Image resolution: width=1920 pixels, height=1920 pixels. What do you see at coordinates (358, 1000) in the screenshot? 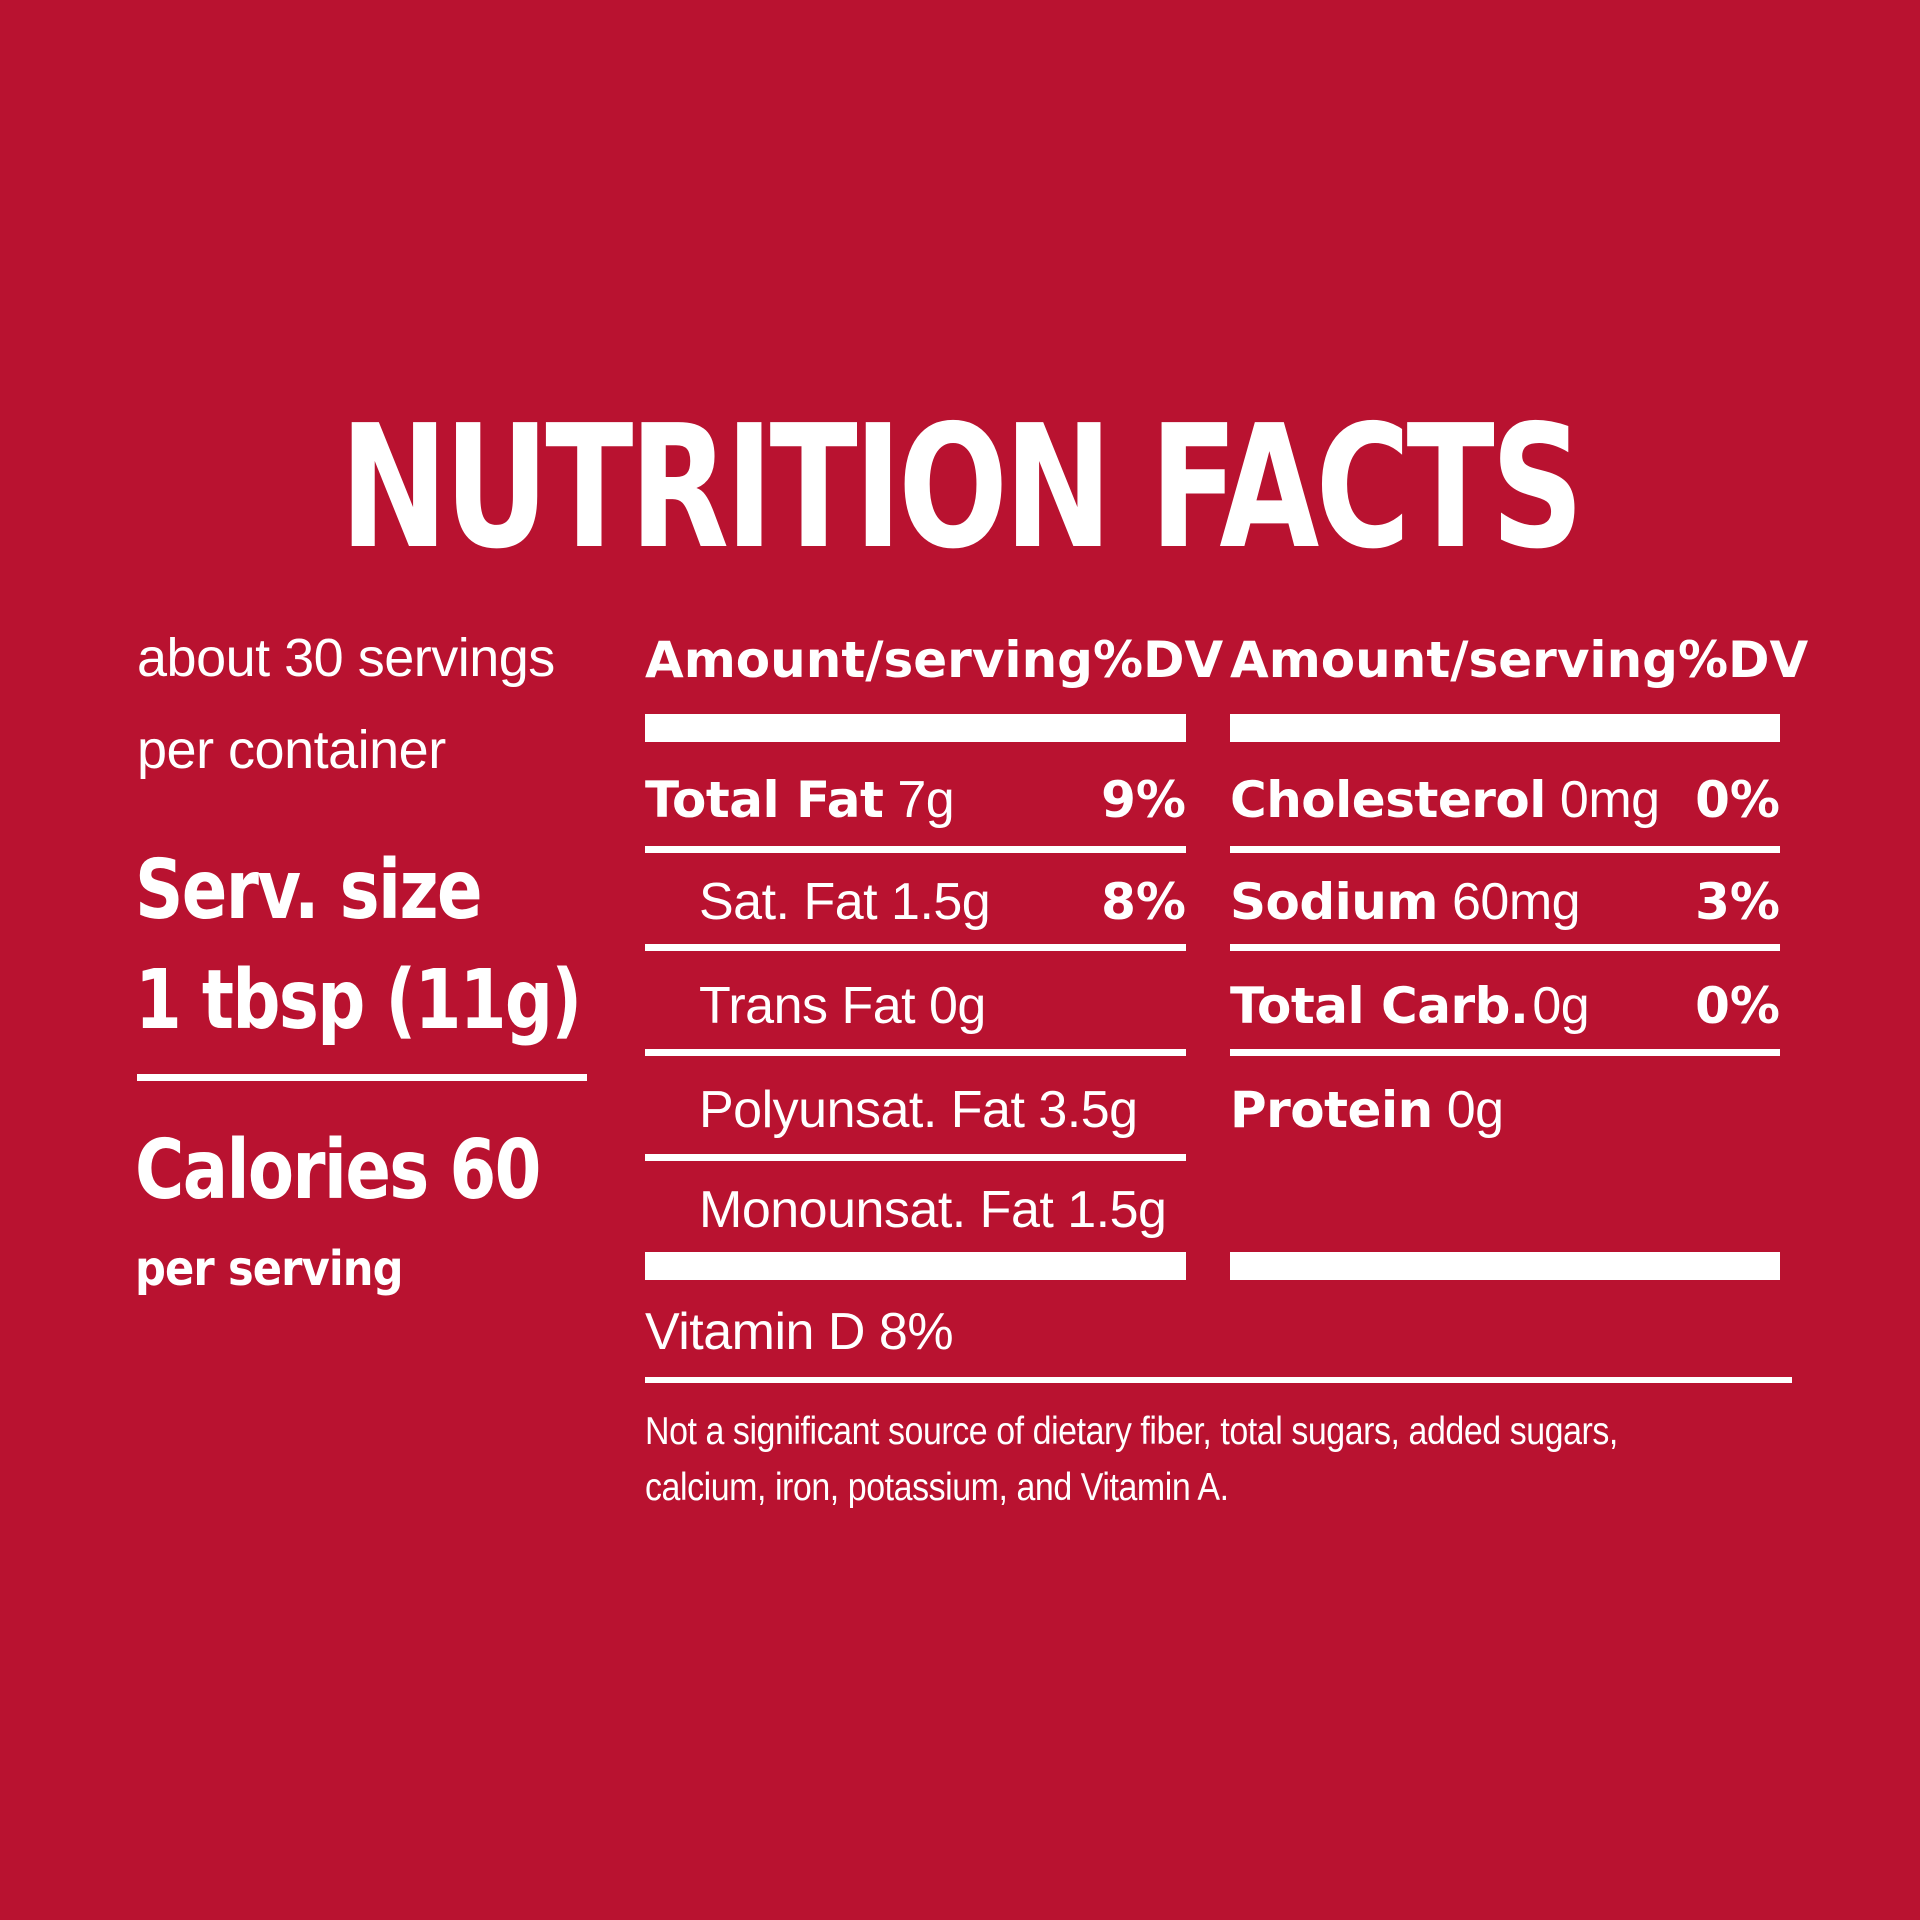
I see `serving-size-value: 1 tbsp (11g)` at bounding box center [358, 1000].